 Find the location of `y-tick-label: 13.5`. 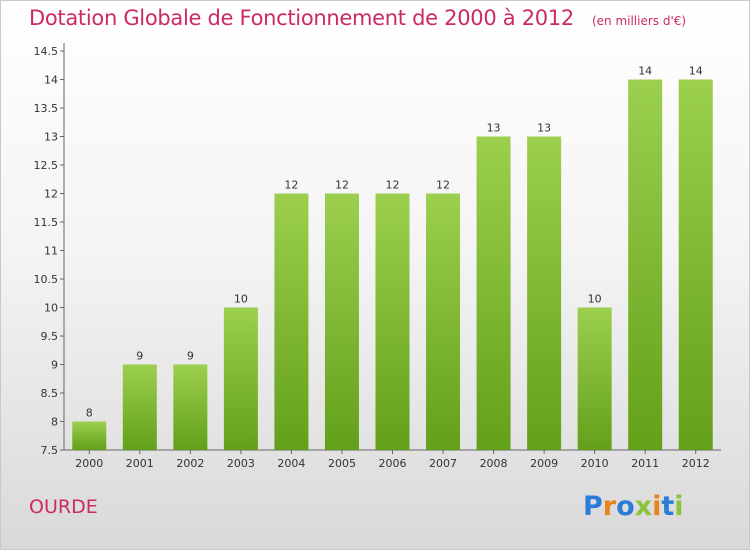

y-tick-label: 13.5 is located at coordinates (46, 108).